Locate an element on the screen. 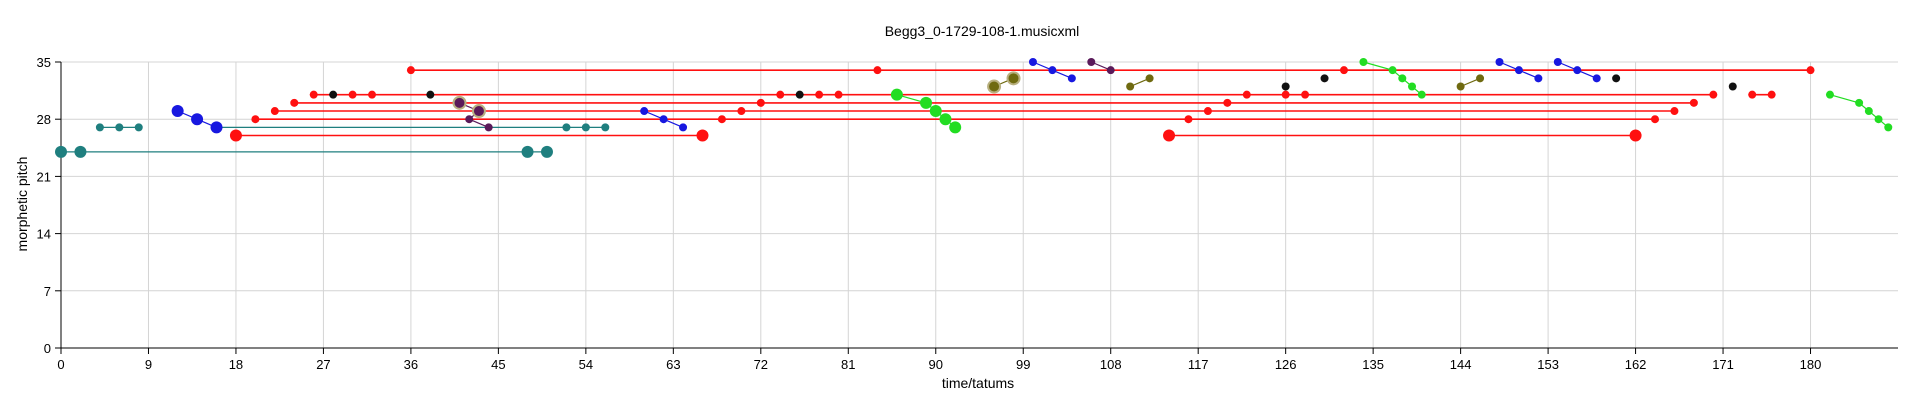 This screenshot has height=401, width=1920. y-tick-label: 28 is located at coordinates (44, 119).